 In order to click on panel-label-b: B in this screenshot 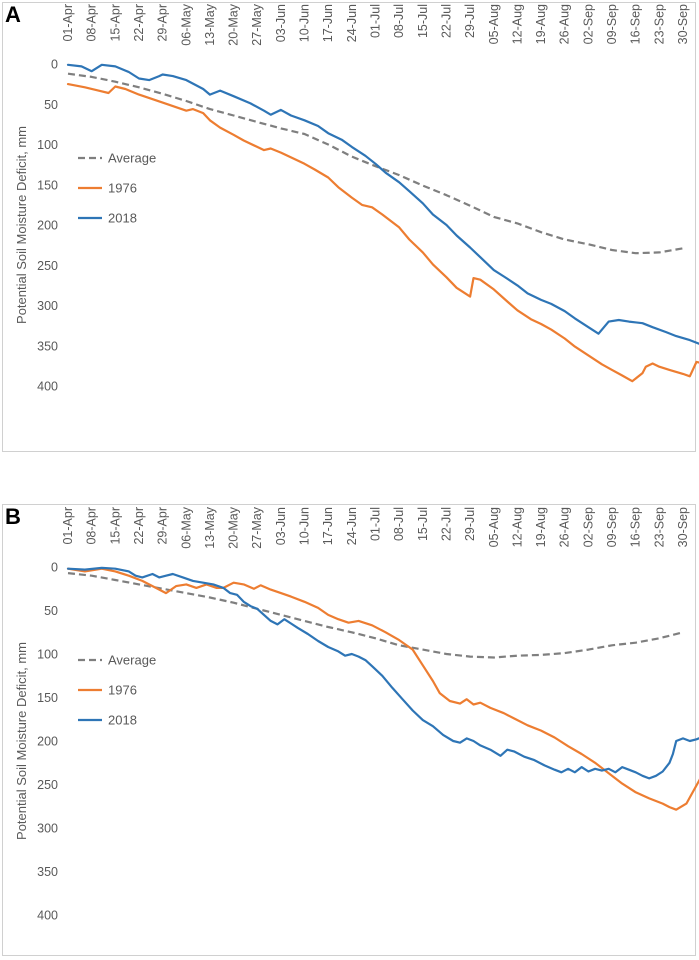, I will do `click(13, 516)`.